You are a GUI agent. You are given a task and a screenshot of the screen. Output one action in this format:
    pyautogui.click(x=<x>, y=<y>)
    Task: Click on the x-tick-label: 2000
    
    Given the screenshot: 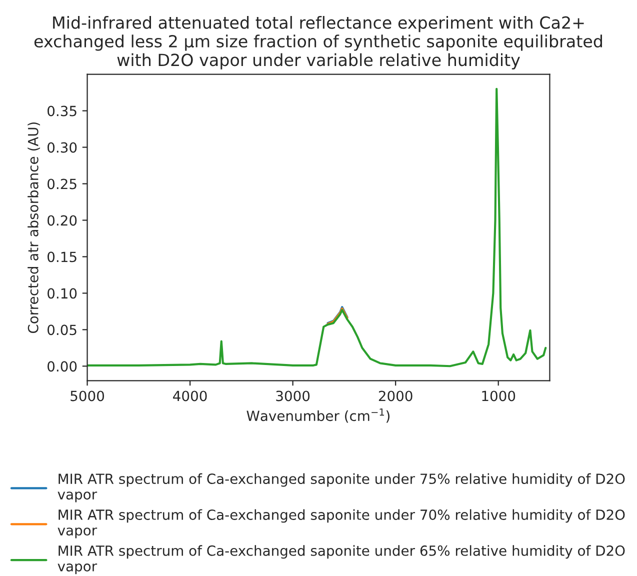 What is the action you would take?
    pyautogui.click(x=395, y=396)
    